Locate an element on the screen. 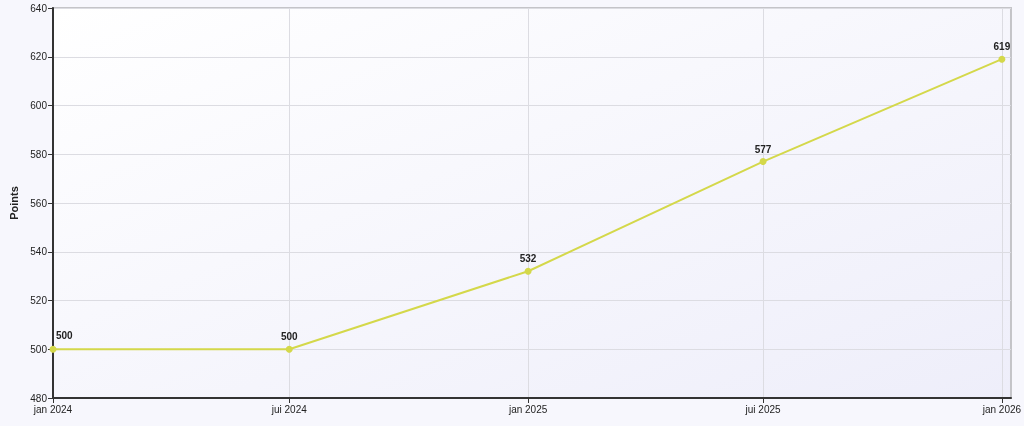  data-label: 619 is located at coordinates (1002, 47).